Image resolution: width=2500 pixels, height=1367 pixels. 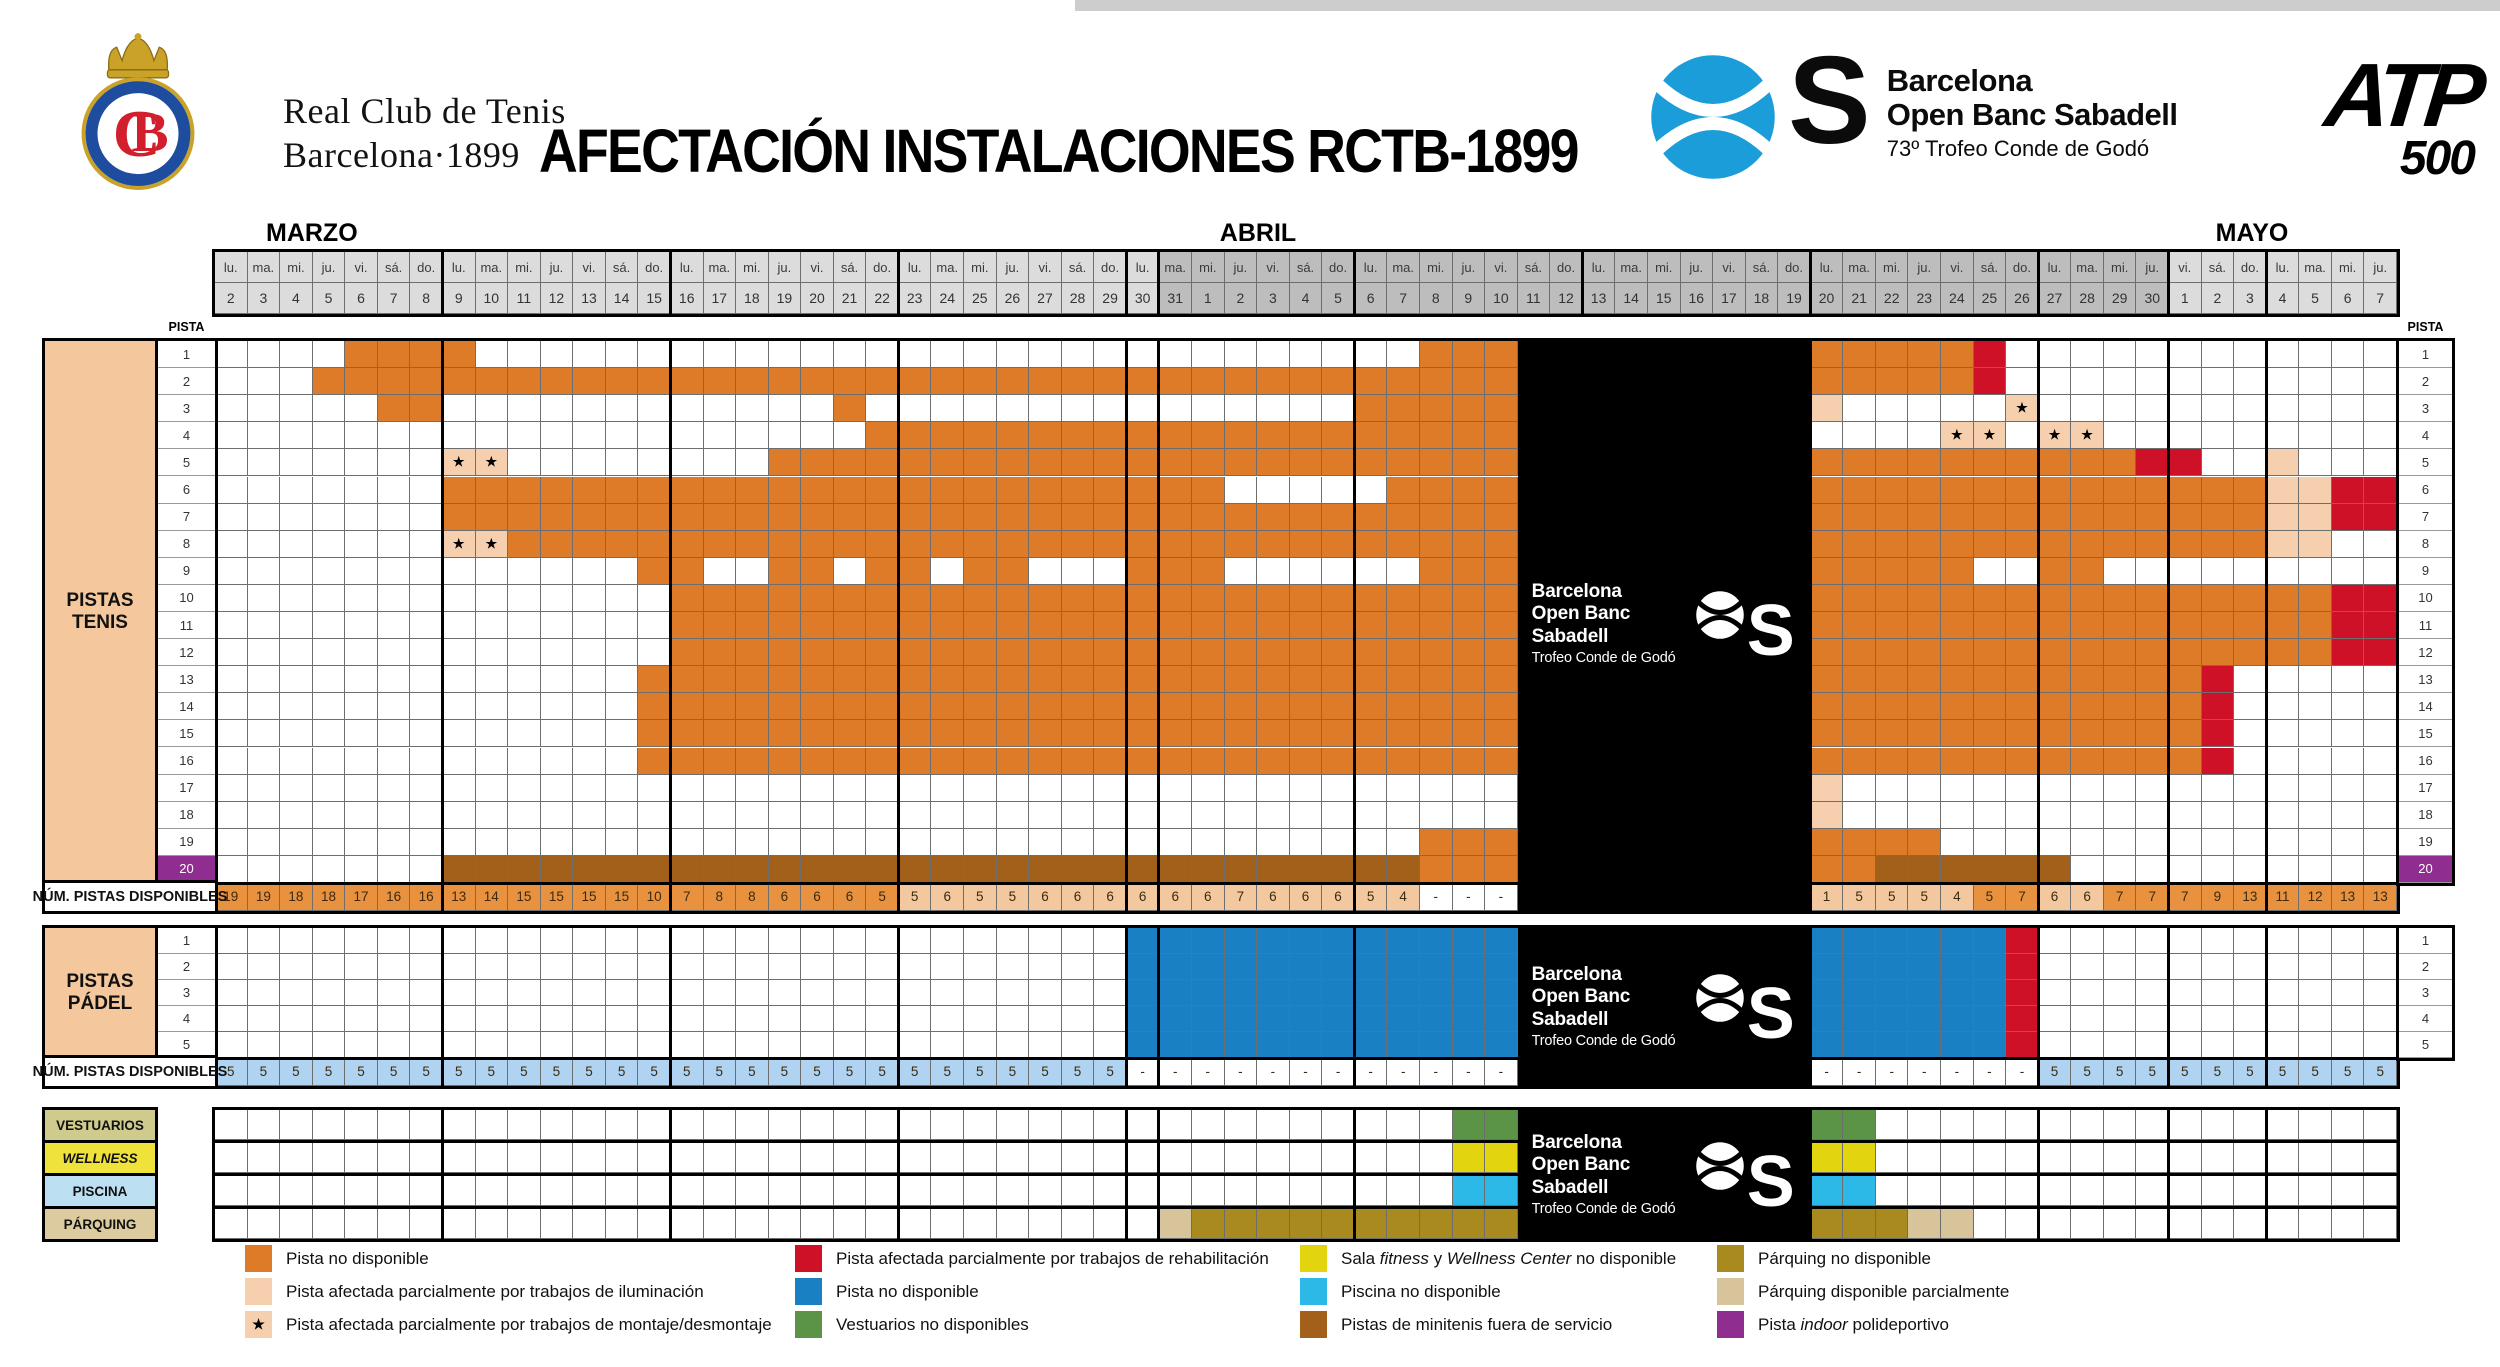 What do you see at coordinates (2380, 298) in the screenshot?
I see `day-cell: 7` at bounding box center [2380, 298].